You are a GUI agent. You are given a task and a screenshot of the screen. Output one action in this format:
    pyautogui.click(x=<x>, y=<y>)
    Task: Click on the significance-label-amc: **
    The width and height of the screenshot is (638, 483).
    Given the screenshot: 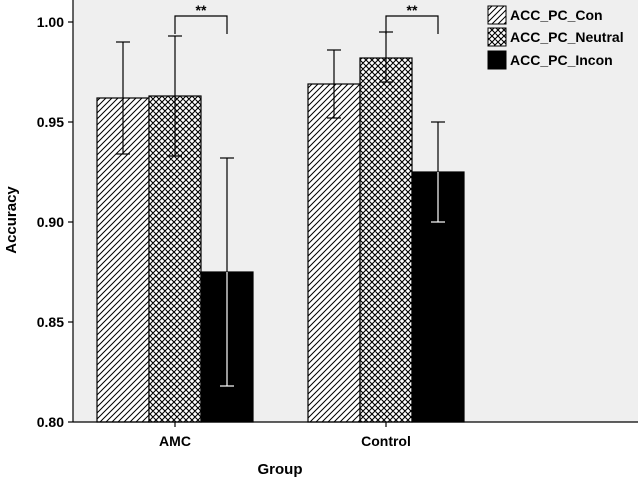 What is the action you would take?
    pyautogui.click(x=201, y=10)
    